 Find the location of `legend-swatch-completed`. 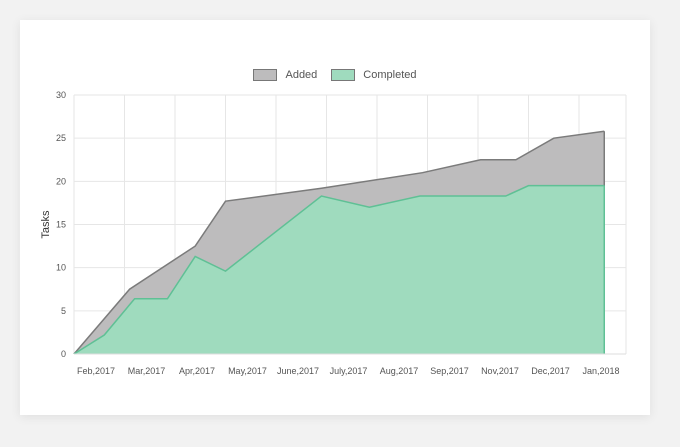

legend-swatch-completed is located at coordinates (343, 75).